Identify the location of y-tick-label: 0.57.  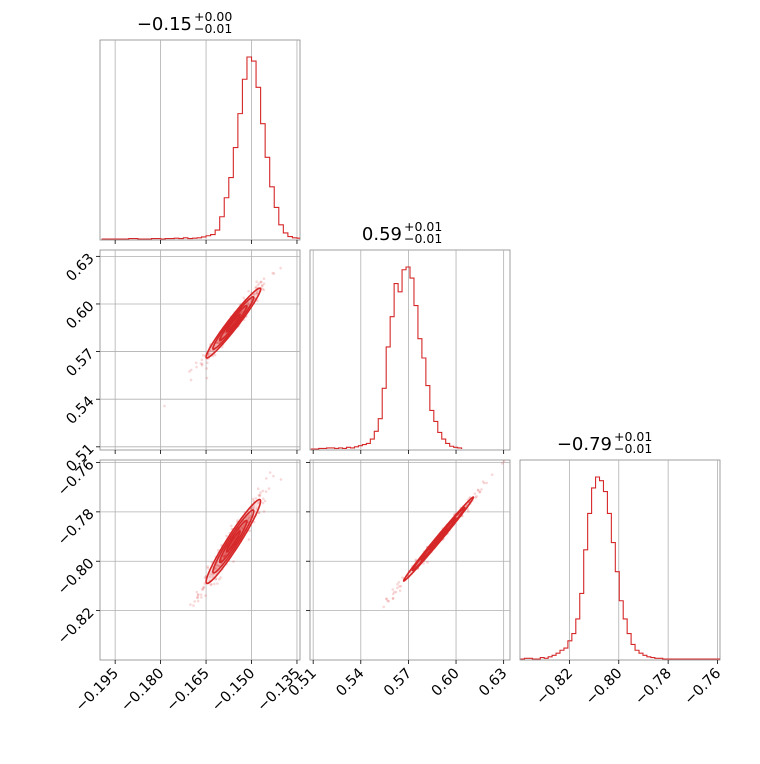
(81, 363).